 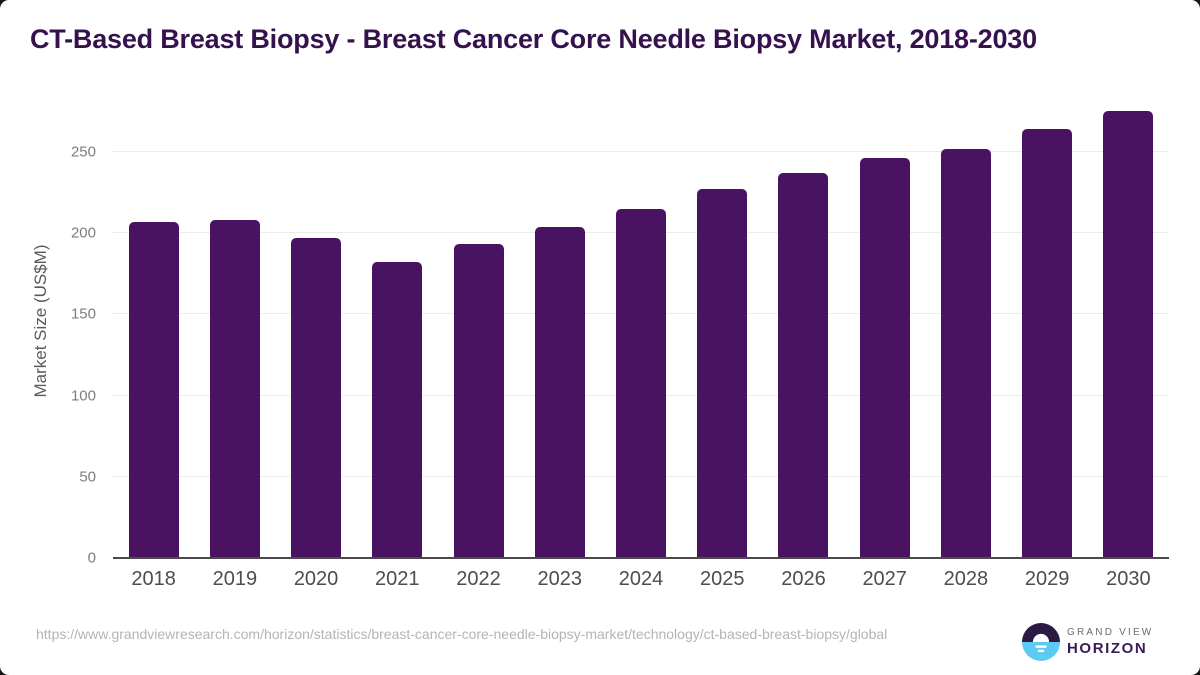 I want to click on x-tick-label-2024: 2024, so click(x=641, y=579).